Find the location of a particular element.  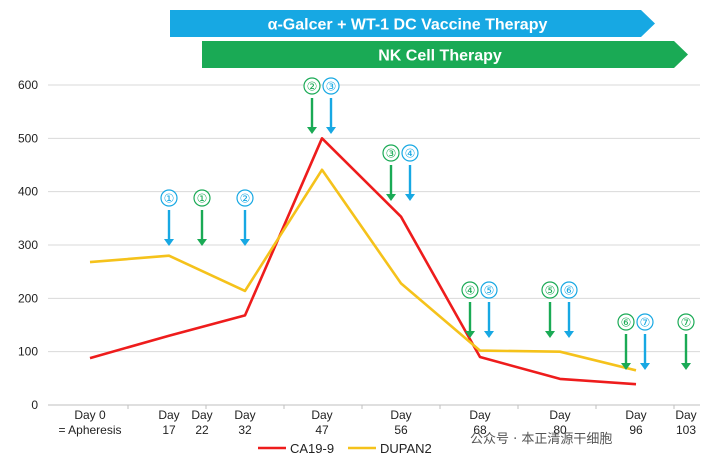

y-tick-label: 600 is located at coordinates (28, 85).